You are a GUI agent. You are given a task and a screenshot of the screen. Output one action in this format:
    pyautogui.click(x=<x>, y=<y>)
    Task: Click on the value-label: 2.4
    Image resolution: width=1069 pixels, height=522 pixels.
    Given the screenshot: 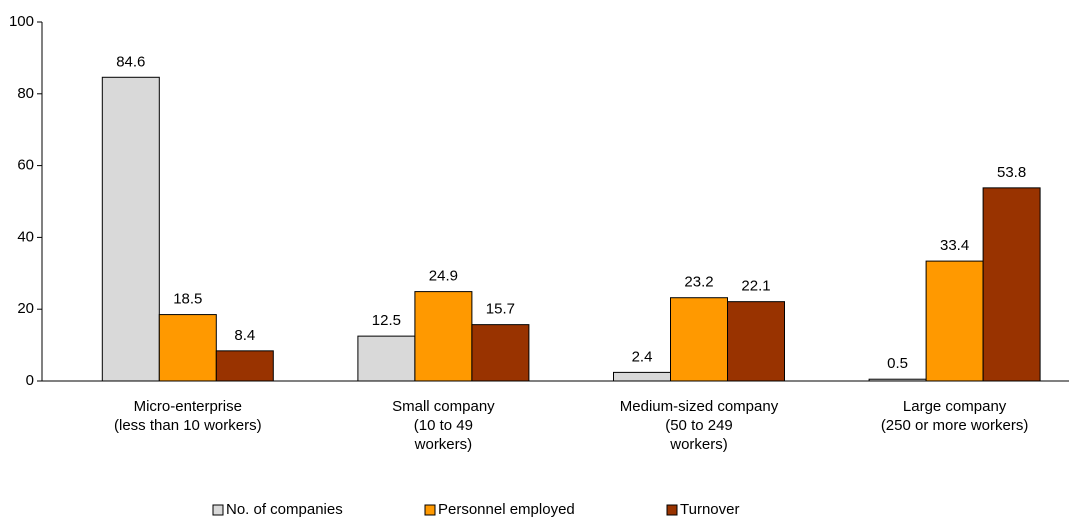 What is the action you would take?
    pyautogui.click(x=642, y=356)
    